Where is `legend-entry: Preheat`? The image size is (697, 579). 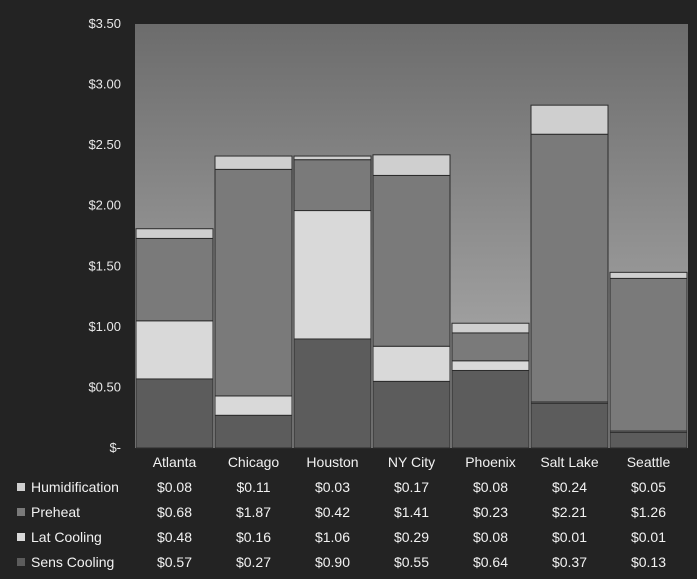 legend-entry: Preheat is located at coordinates (55, 512).